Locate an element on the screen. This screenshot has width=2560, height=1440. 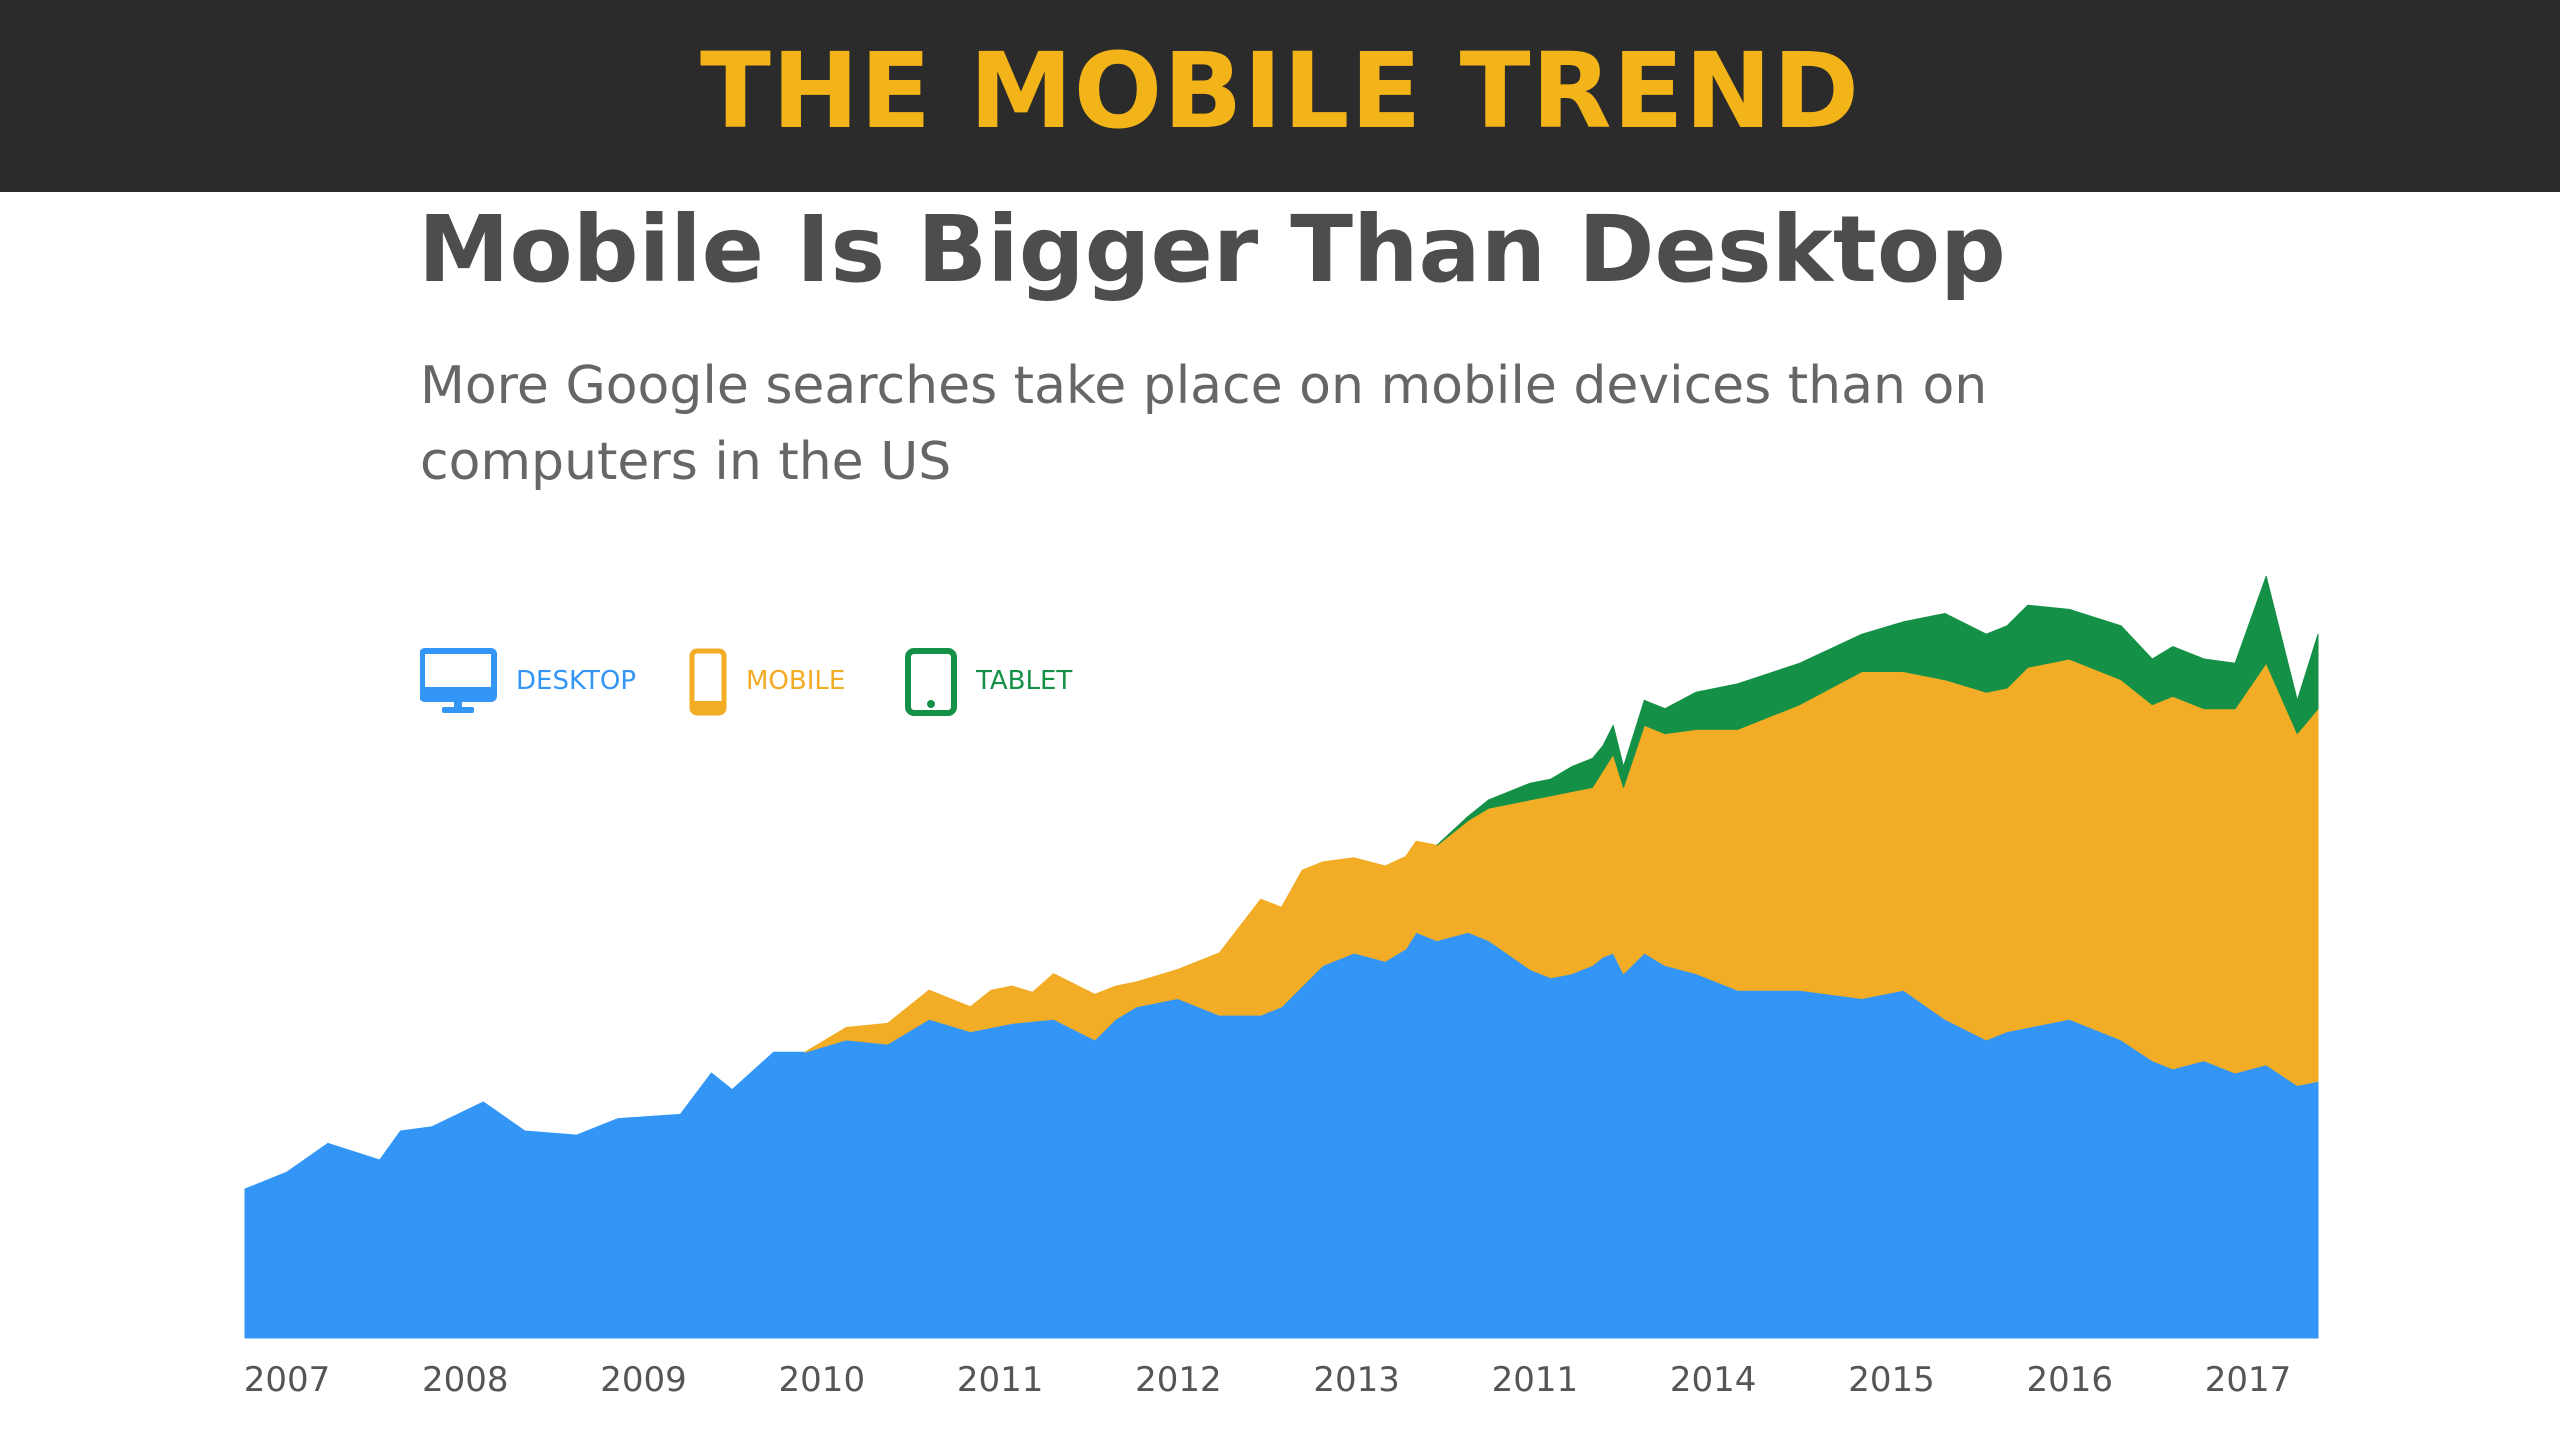
x-tick-label: 2008 is located at coordinates (465, 1380).